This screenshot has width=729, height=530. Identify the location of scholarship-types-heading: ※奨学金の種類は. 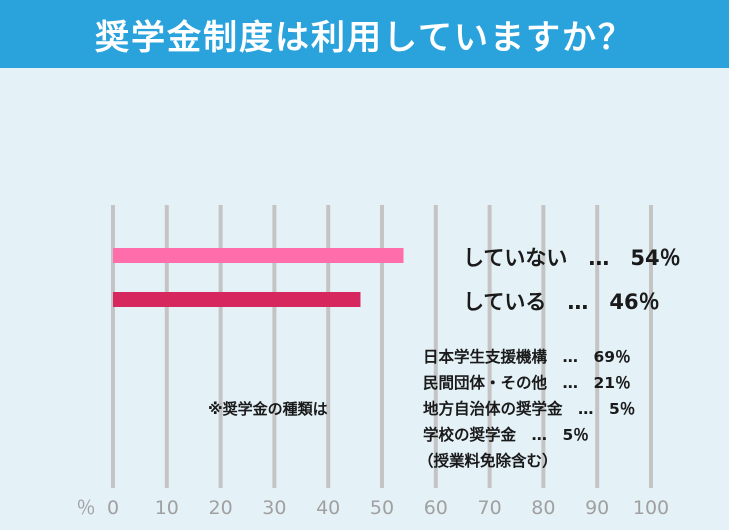
(268, 409).